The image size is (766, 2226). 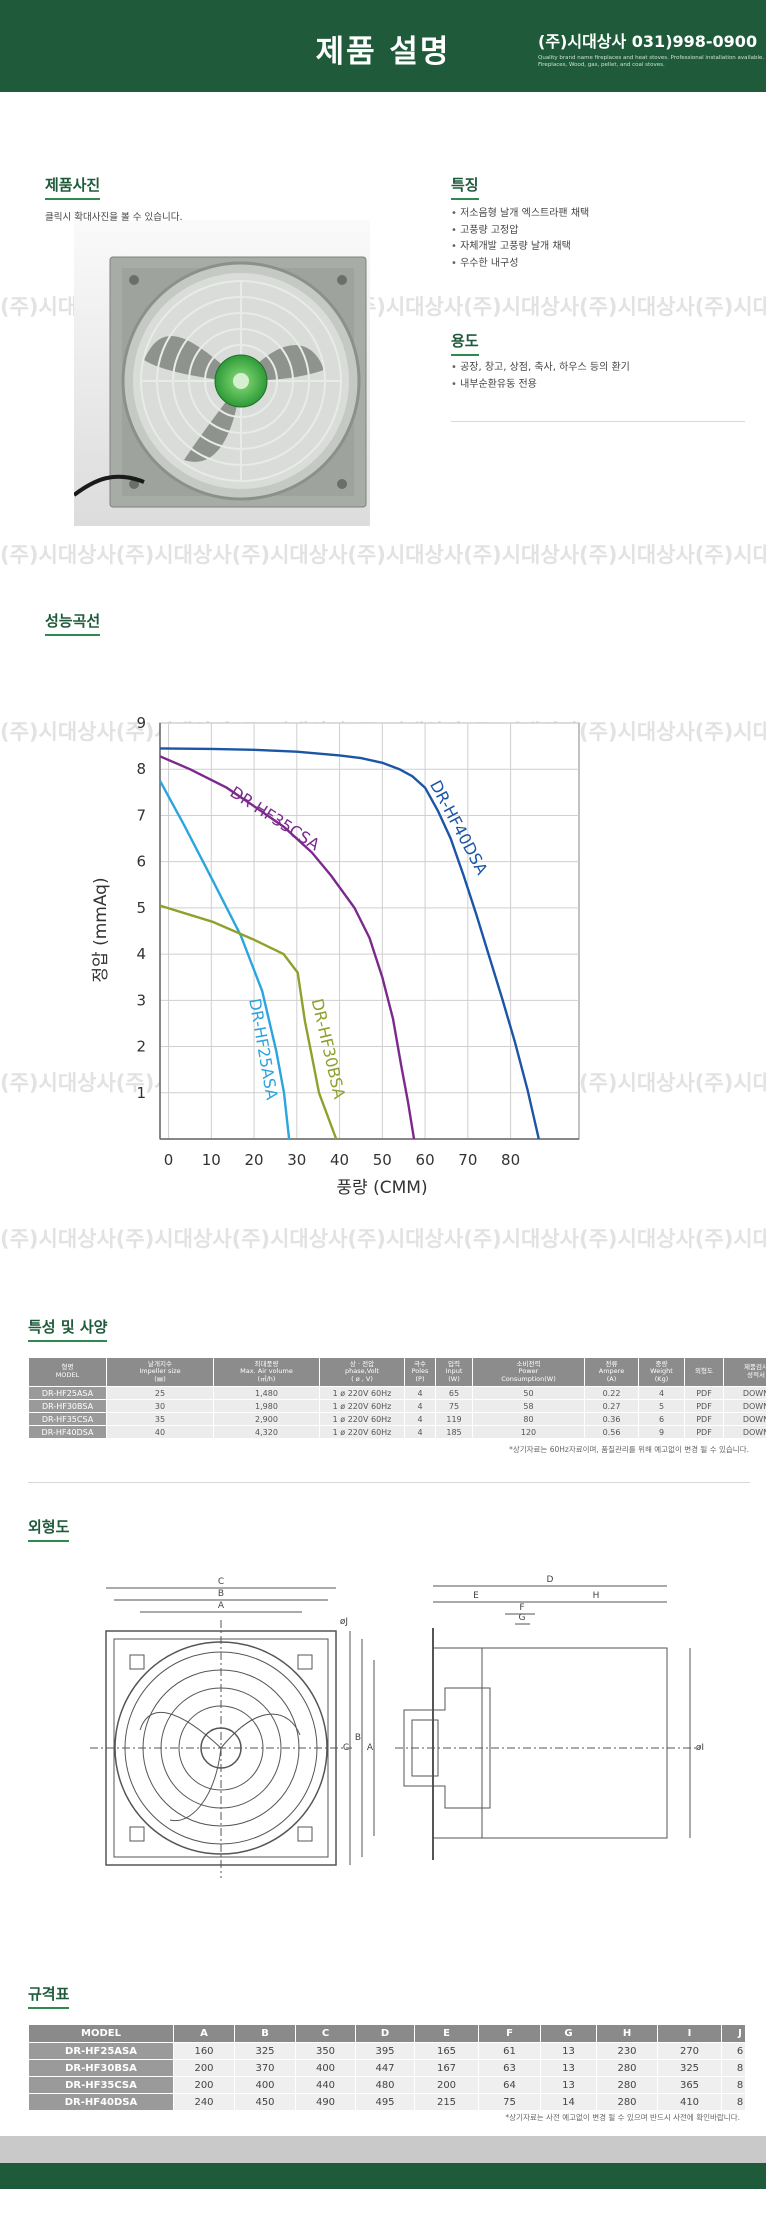 I want to click on table-header: 극수 Poles (P), so click(x=420, y=1372).